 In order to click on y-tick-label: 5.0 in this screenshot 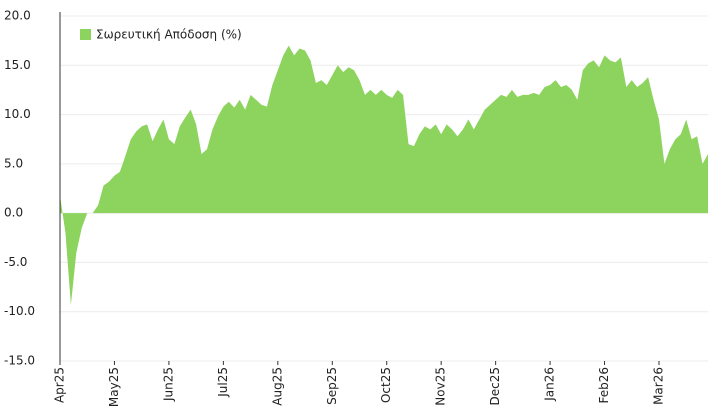, I will do `click(13, 163)`.